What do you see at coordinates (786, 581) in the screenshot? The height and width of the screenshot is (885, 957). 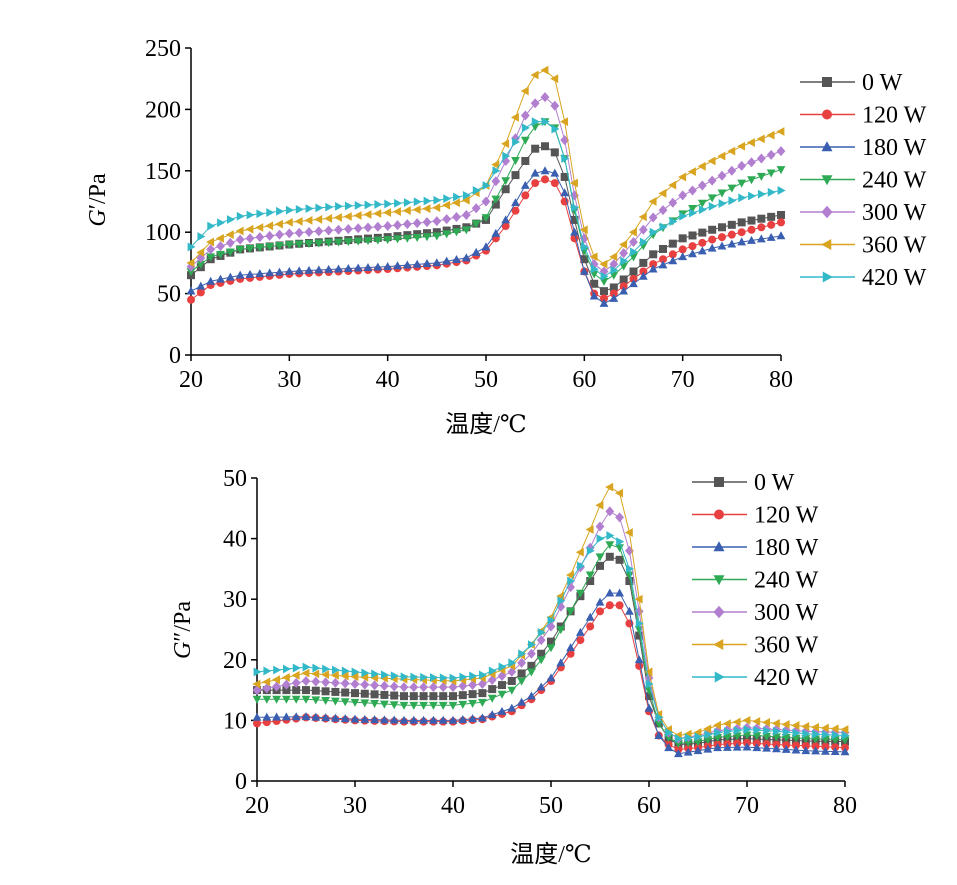 I see `legend-label: 240 W` at bounding box center [786, 581].